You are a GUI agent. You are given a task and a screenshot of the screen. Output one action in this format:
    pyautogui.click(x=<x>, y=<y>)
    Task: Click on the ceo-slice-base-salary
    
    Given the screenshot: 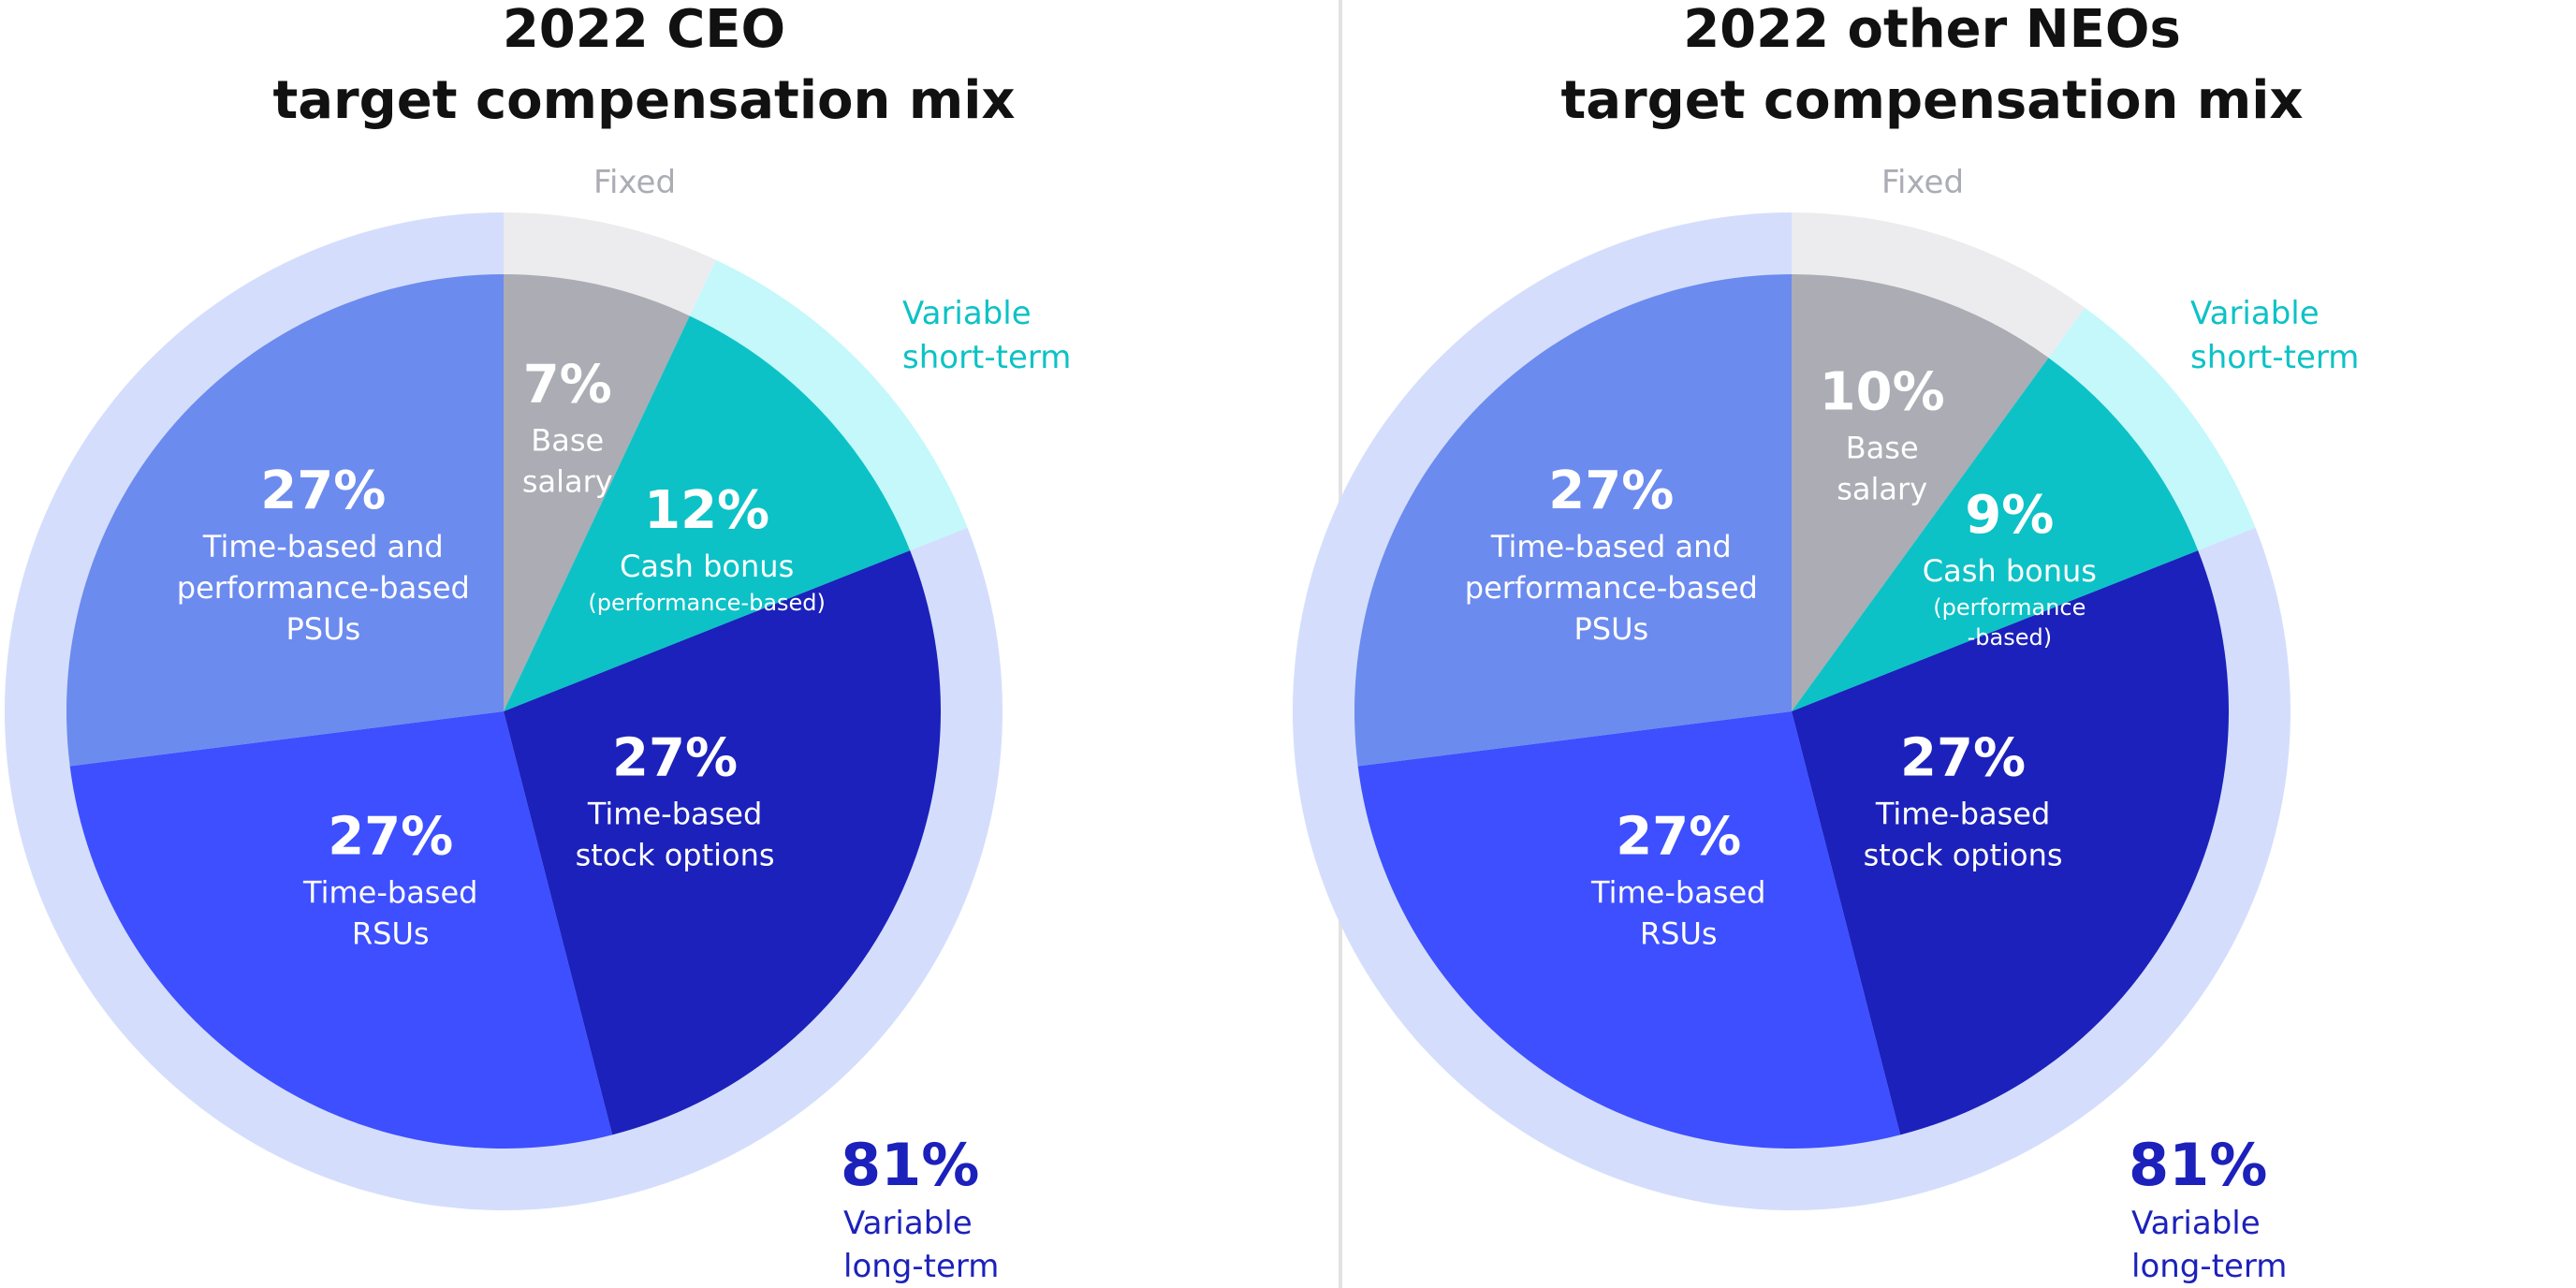 What is the action you would take?
    pyautogui.click(x=597, y=493)
    